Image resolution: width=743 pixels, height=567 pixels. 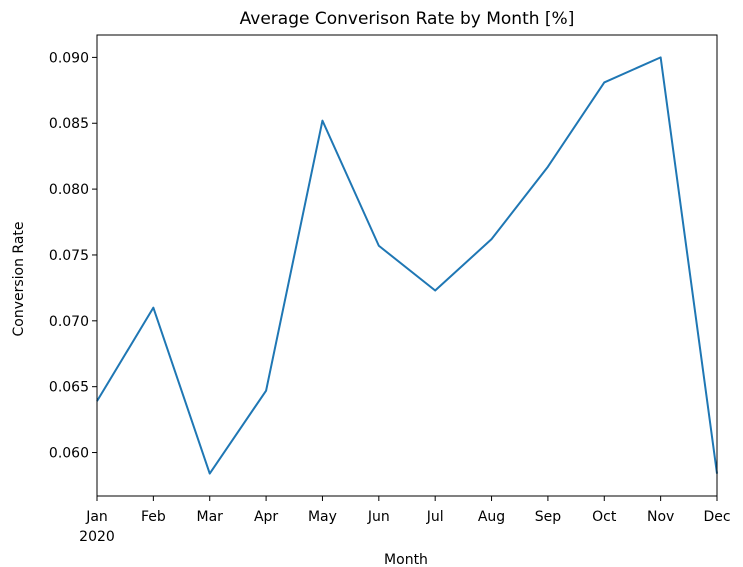 I want to click on y-tick-label: 0.060, so click(x=69, y=454).